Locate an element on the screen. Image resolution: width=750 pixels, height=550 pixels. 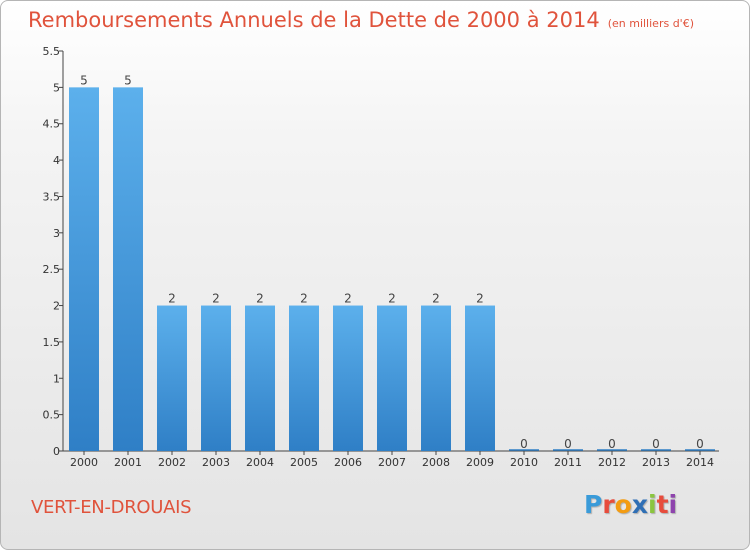
x-tick-label-2004: 2004 is located at coordinates (260, 462).